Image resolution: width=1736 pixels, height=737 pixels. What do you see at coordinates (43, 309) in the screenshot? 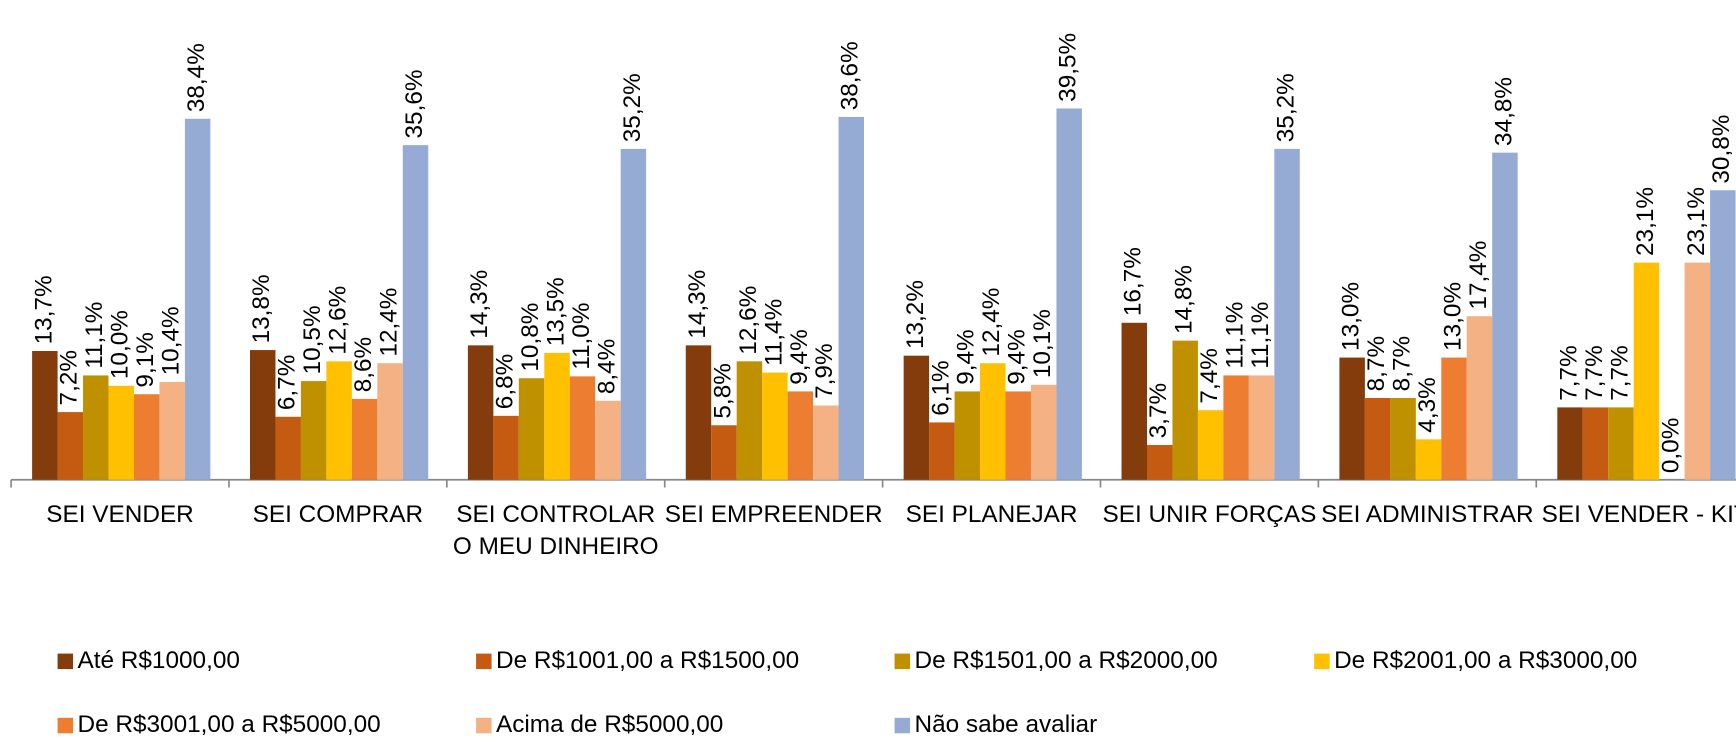
I see `value-label: 13,7%` at bounding box center [43, 309].